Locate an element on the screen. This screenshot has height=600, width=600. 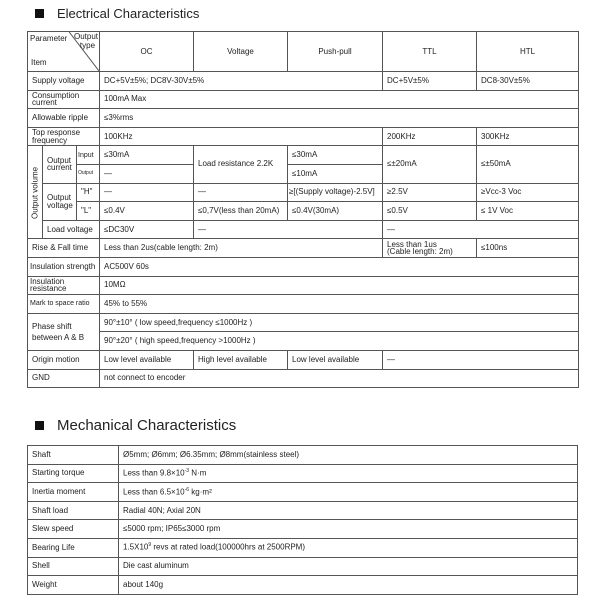
cell: 100mA Max is located at coordinates (339, 99).